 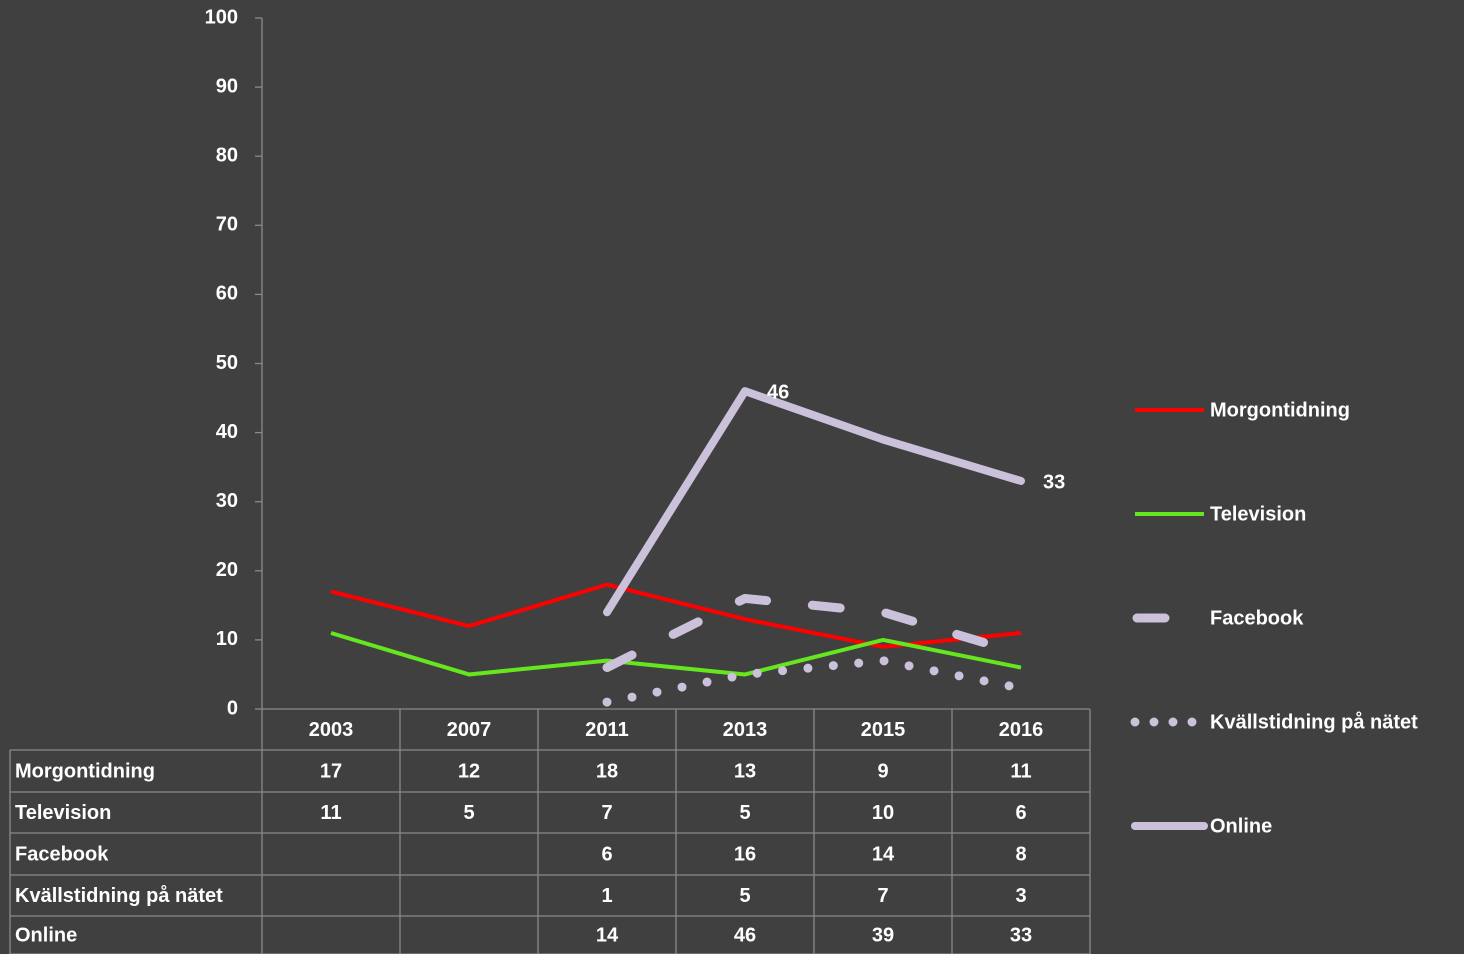 I want to click on y-tick-label: 20, so click(x=227, y=570).